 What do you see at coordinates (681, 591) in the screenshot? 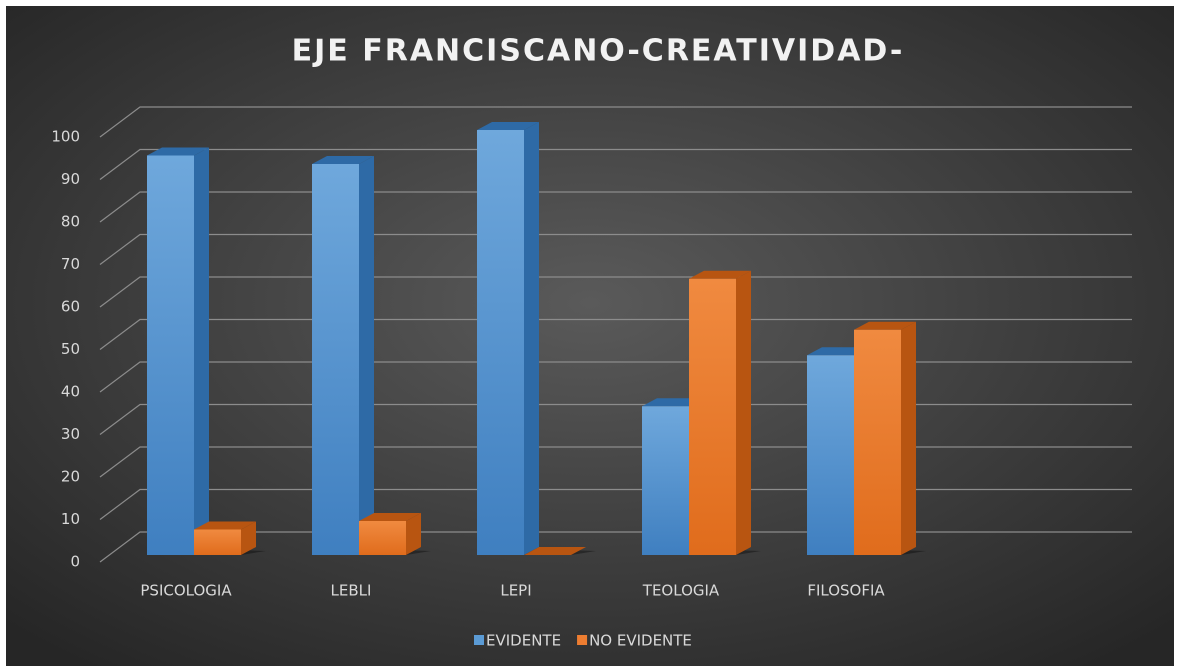
I see `x-tick-label: TEOLOGIA` at bounding box center [681, 591].